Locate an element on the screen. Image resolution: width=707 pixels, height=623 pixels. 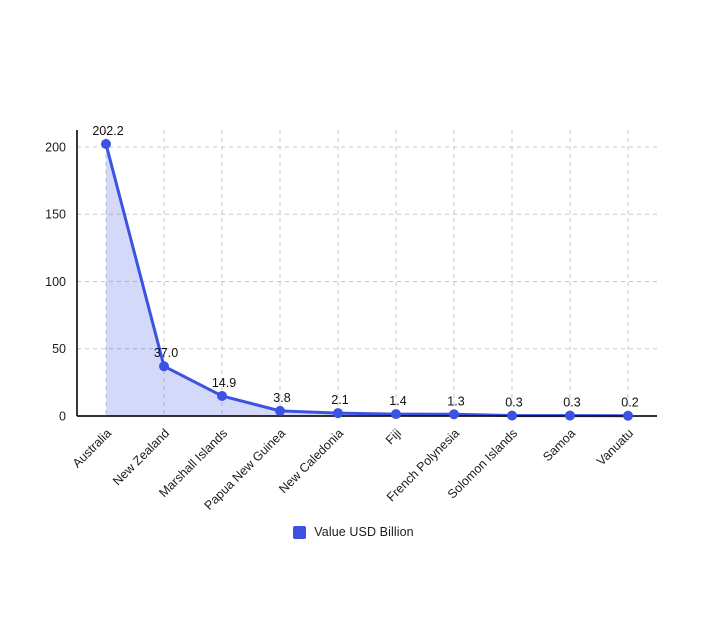
x-tick-label: Samoa is located at coordinates (559, 445).